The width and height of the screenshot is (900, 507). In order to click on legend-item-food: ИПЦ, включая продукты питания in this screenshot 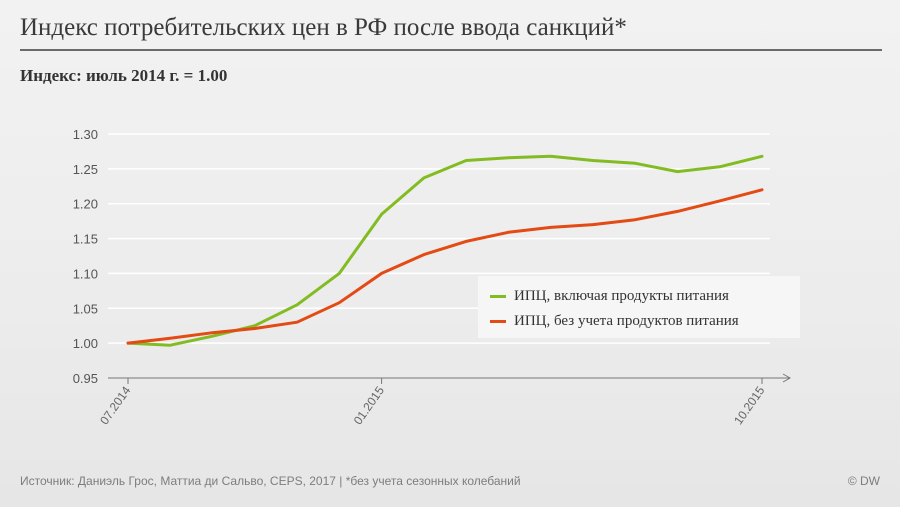, I will do `click(609, 296)`.